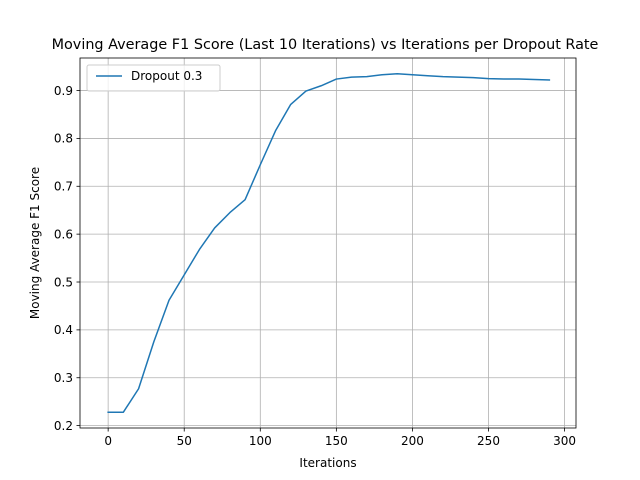 The image size is (640, 480). I want to click on y-axis-label: Moving Average F1 Score, so click(35, 243).